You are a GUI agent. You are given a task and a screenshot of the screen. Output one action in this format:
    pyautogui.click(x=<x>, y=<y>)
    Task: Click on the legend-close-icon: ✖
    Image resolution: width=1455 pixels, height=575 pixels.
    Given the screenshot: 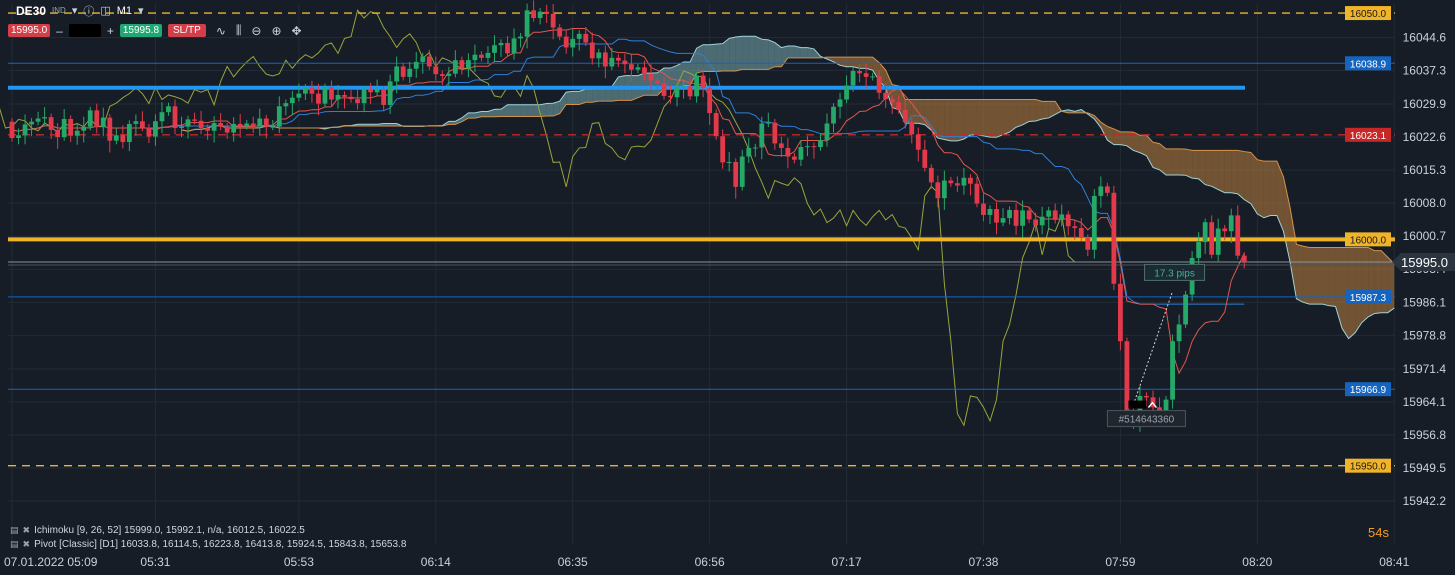 What is the action you would take?
    pyautogui.click(x=26, y=544)
    